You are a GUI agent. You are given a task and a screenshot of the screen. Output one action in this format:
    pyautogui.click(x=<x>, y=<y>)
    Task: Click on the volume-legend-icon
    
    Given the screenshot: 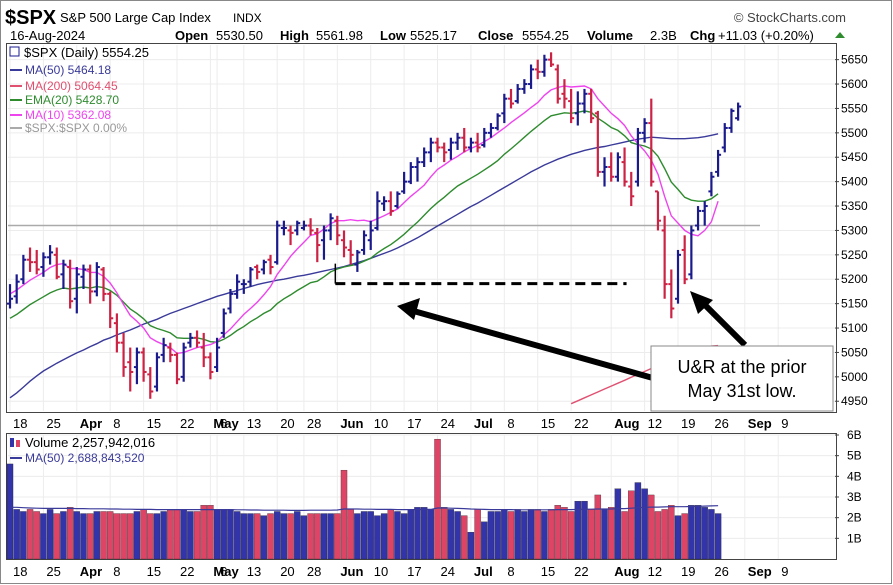 What is the action you would take?
    pyautogui.click(x=12, y=442)
    